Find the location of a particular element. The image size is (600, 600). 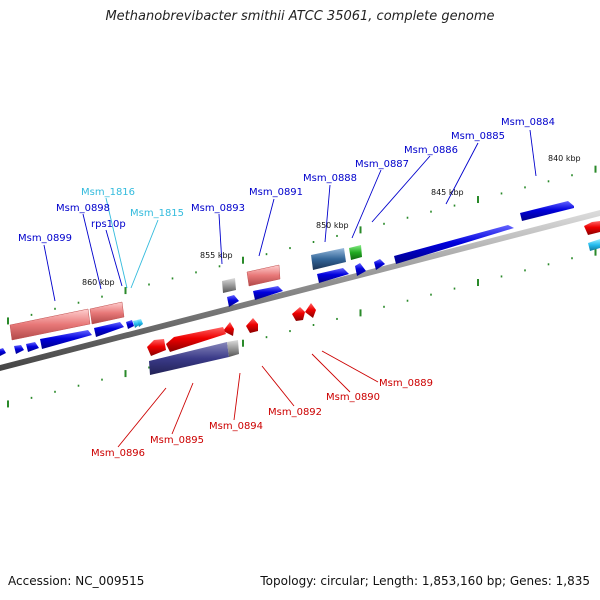

gene-right-reverse is located at coordinates (592, 228).